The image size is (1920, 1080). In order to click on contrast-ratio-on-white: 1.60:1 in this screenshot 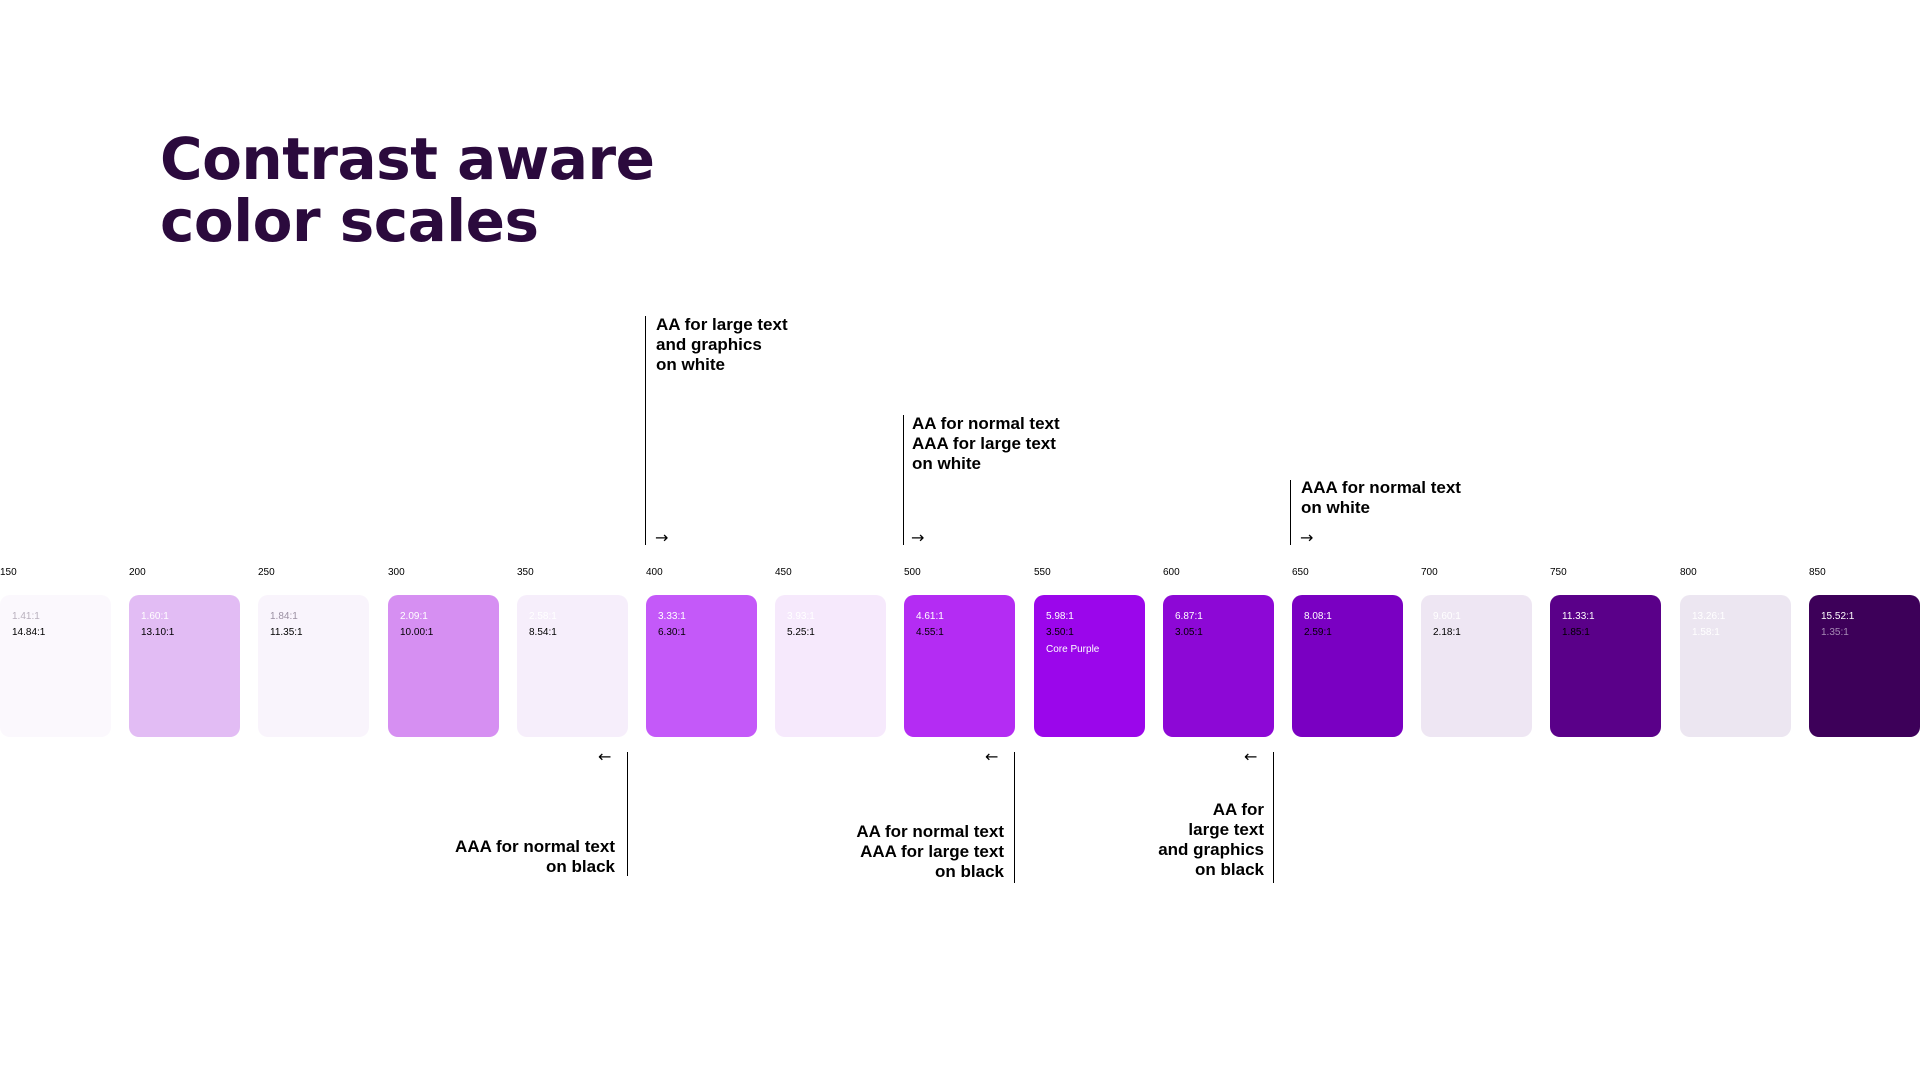, I will do `click(155, 616)`.